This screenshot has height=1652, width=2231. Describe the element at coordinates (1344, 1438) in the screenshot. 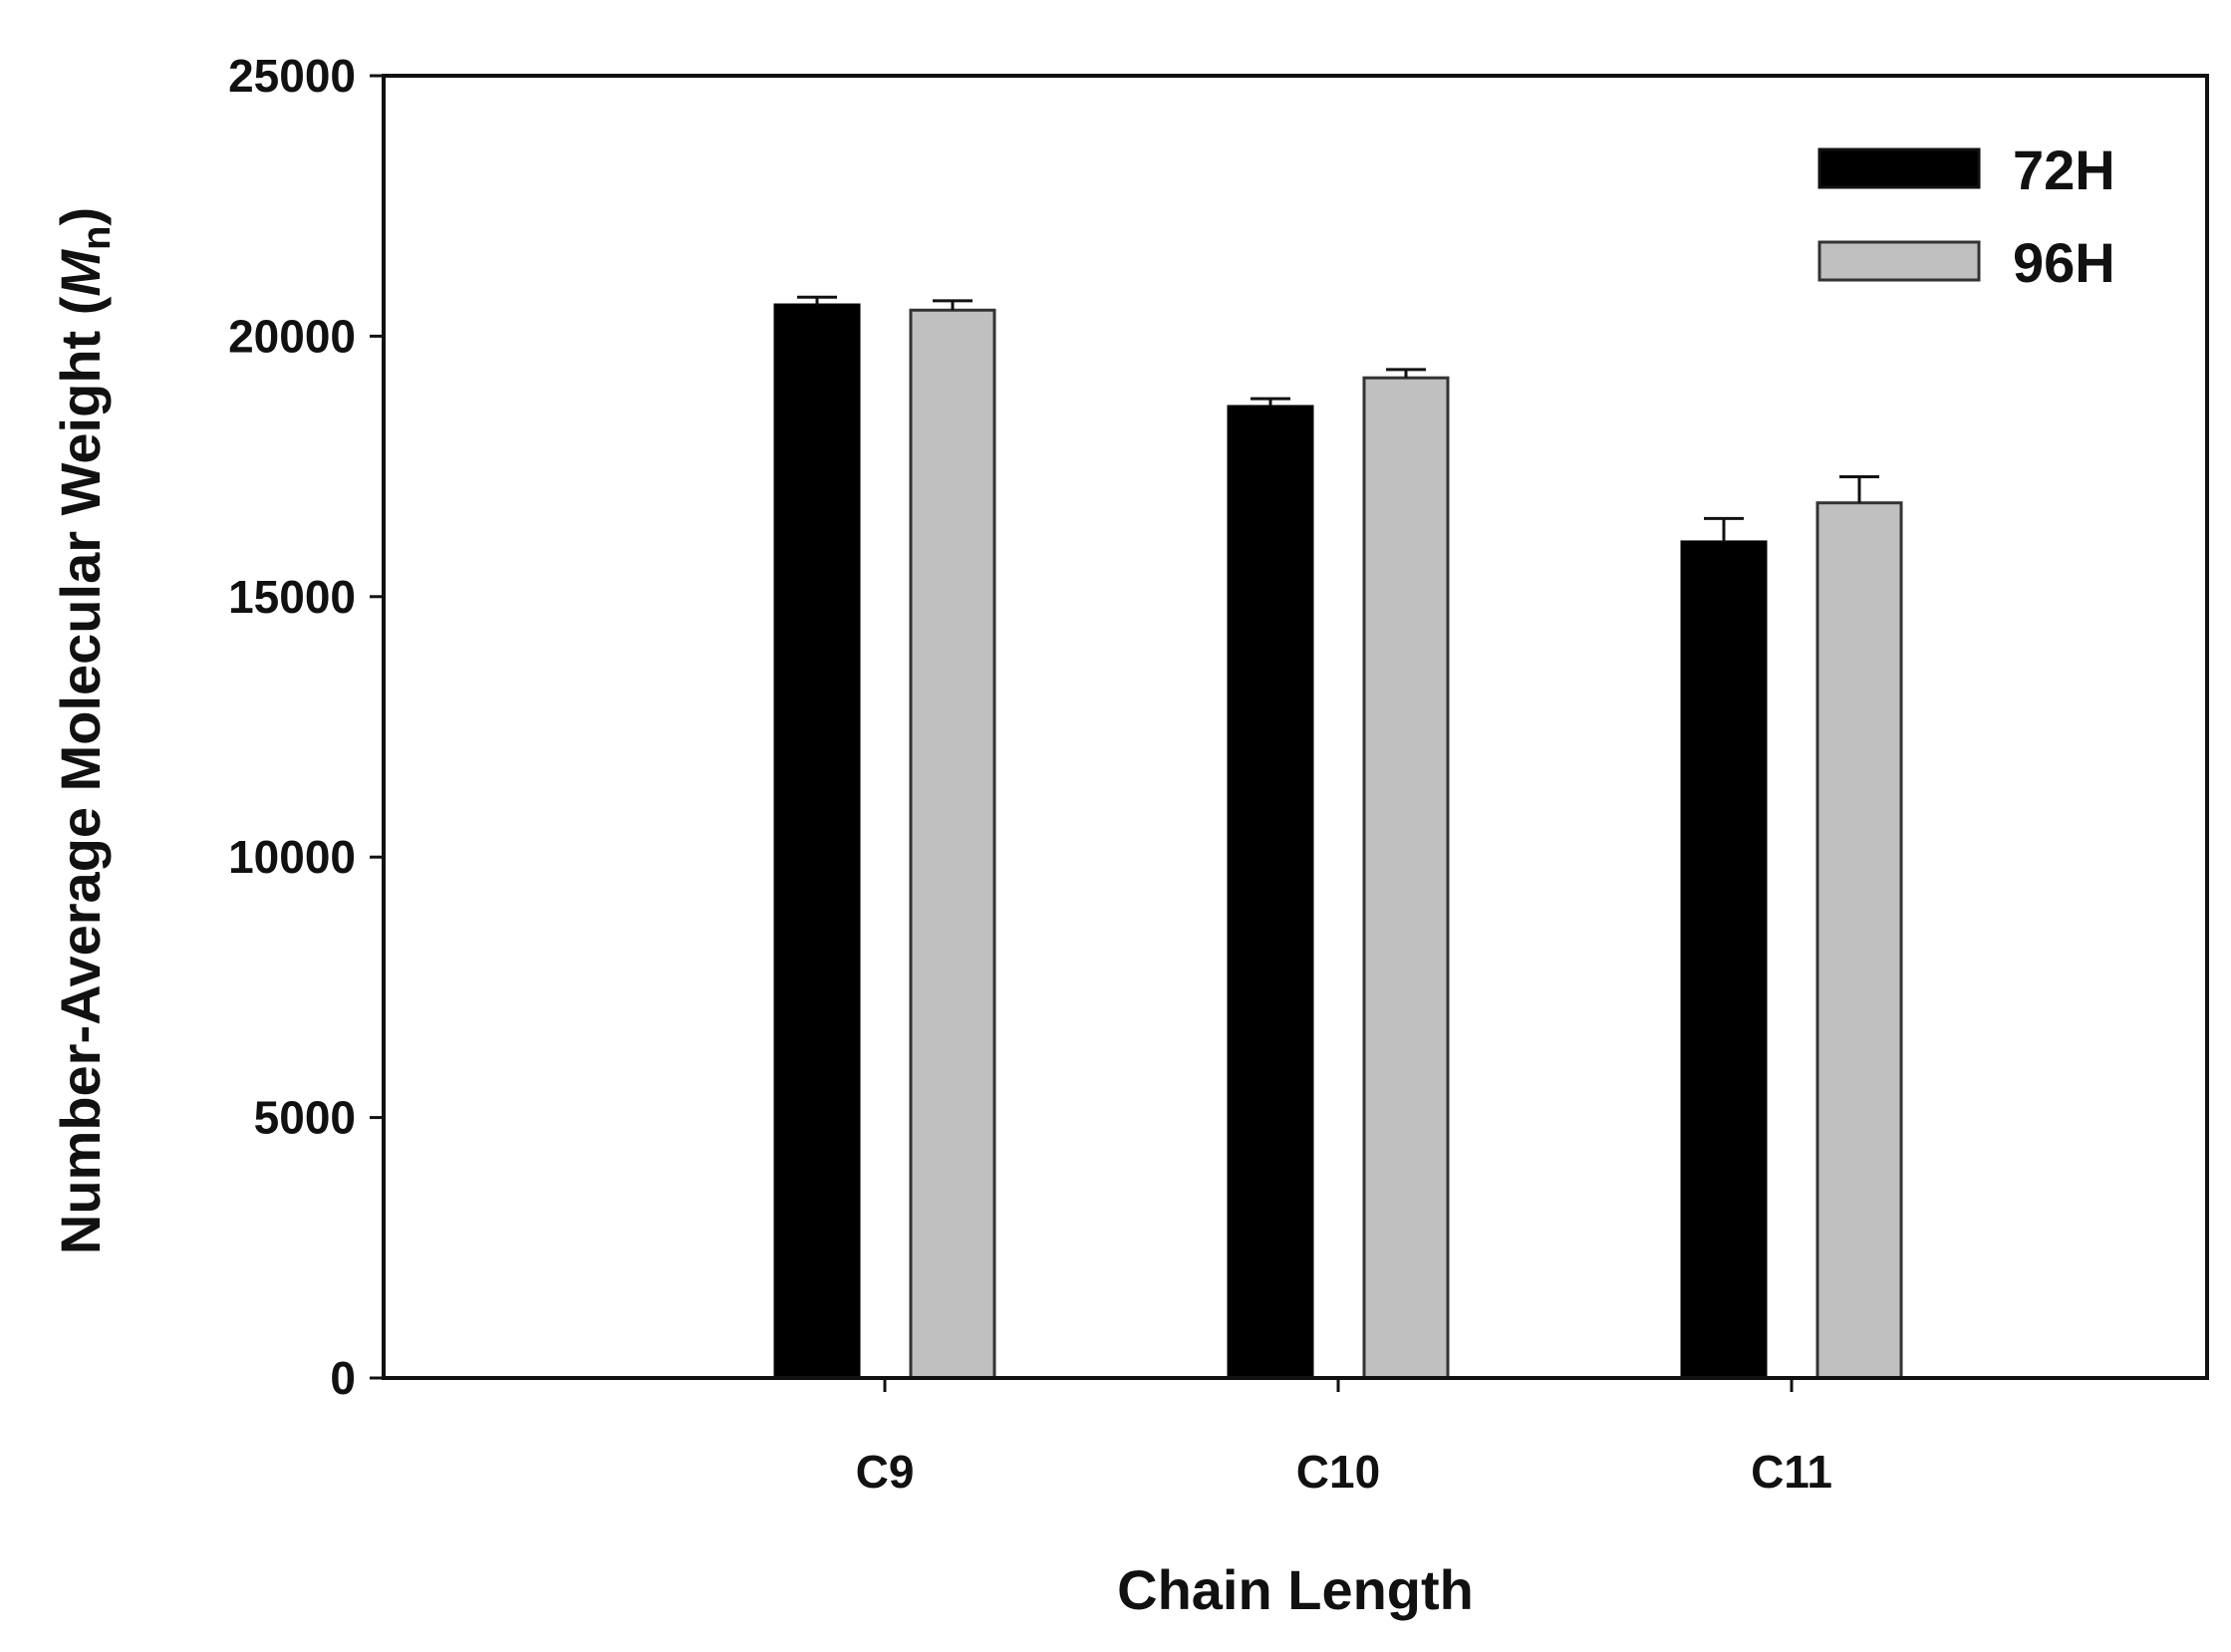

I see `x-axis: C9 C10 C11` at that location.